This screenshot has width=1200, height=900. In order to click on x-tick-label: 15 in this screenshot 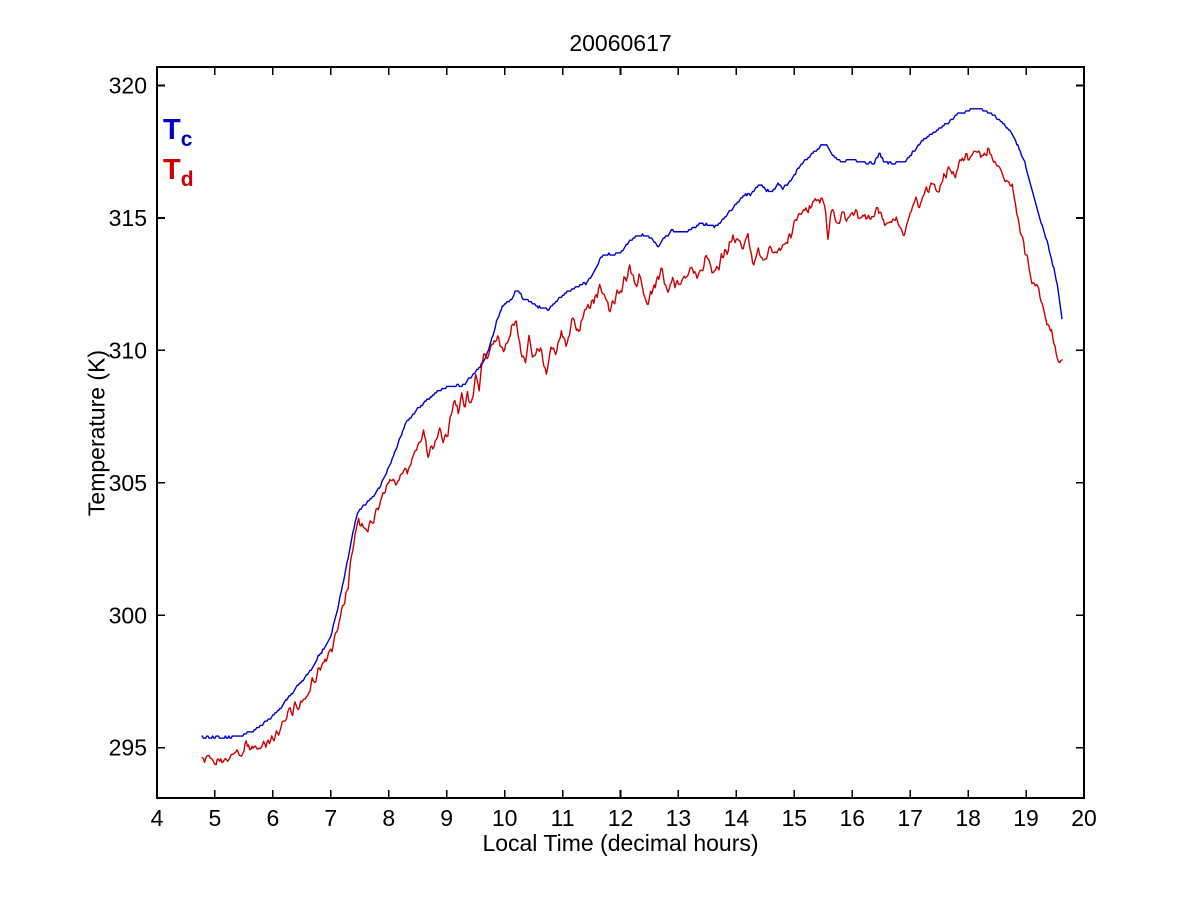, I will do `click(795, 818)`.